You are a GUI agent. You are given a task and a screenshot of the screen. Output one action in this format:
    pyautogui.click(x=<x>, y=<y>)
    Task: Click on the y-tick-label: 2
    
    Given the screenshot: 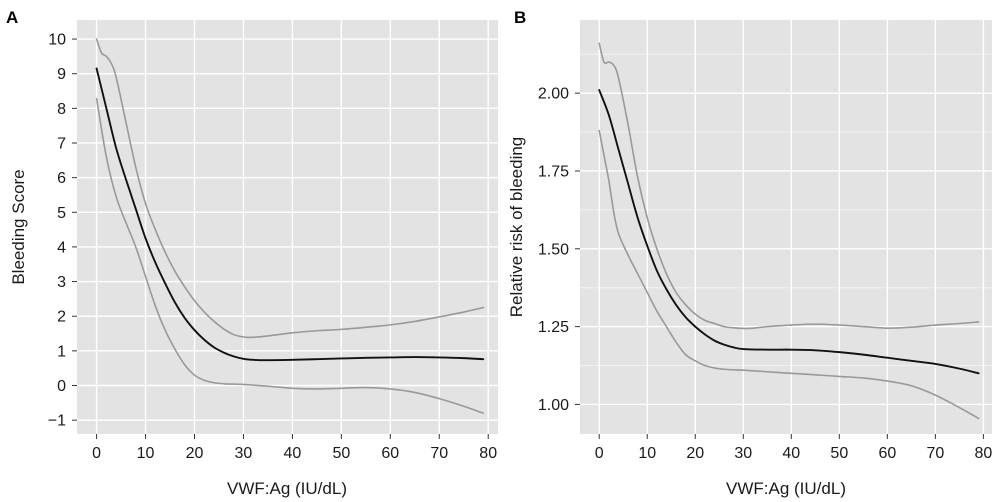 What is the action you would take?
    pyautogui.click(x=61, y=317)
    